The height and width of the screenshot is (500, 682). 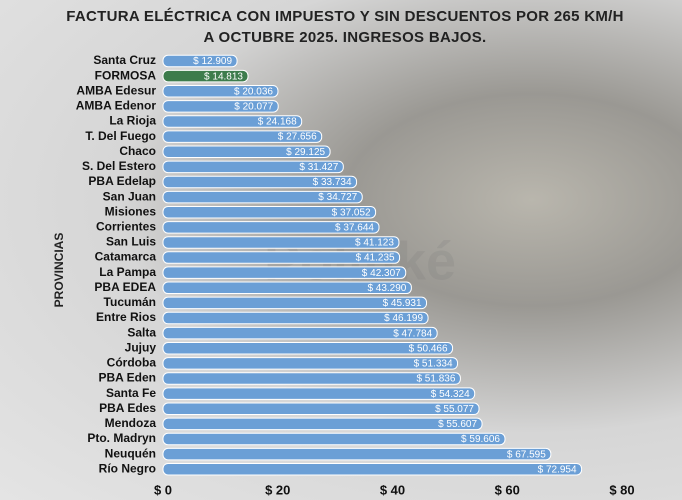 I want to click on y-tick-label: PBA Eden, so click(x=127, y=378).